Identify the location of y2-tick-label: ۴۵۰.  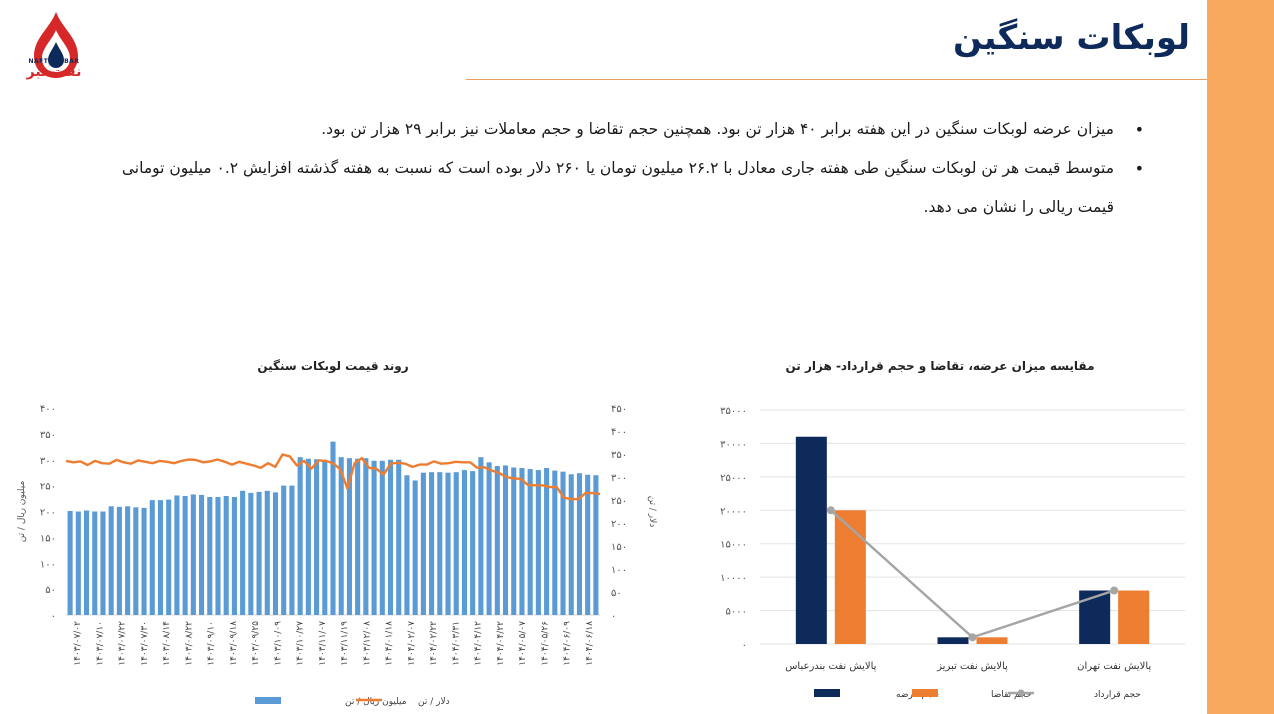
(619, 409).